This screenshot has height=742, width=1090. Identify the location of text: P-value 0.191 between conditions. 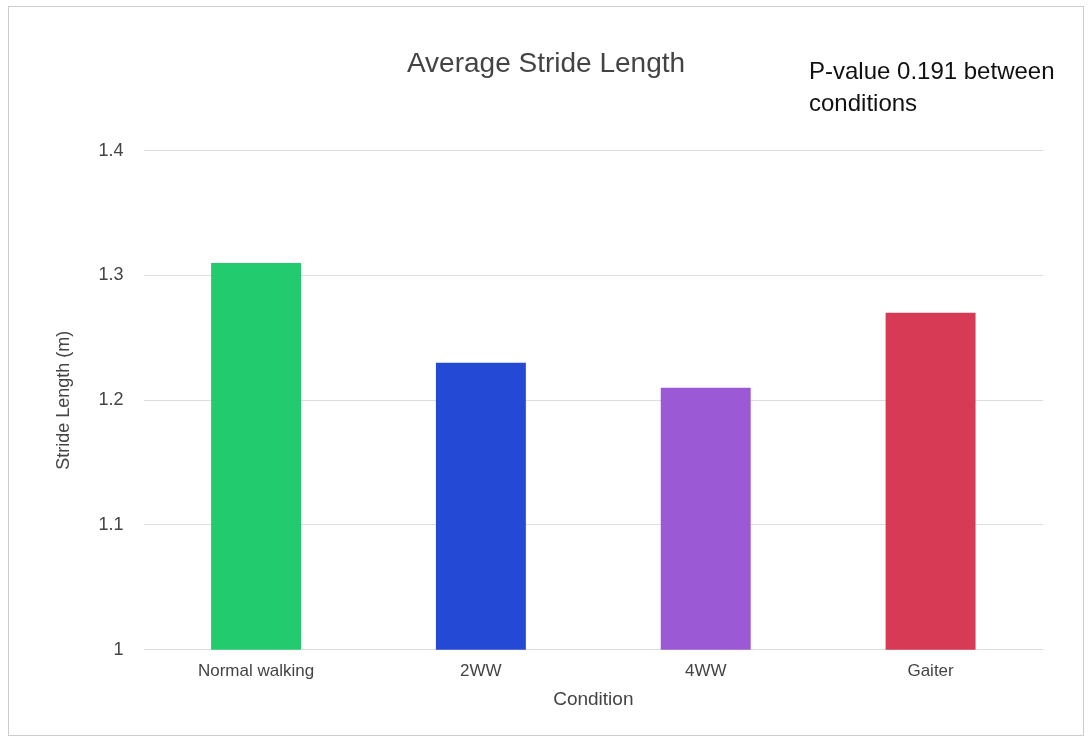
(932, 87).